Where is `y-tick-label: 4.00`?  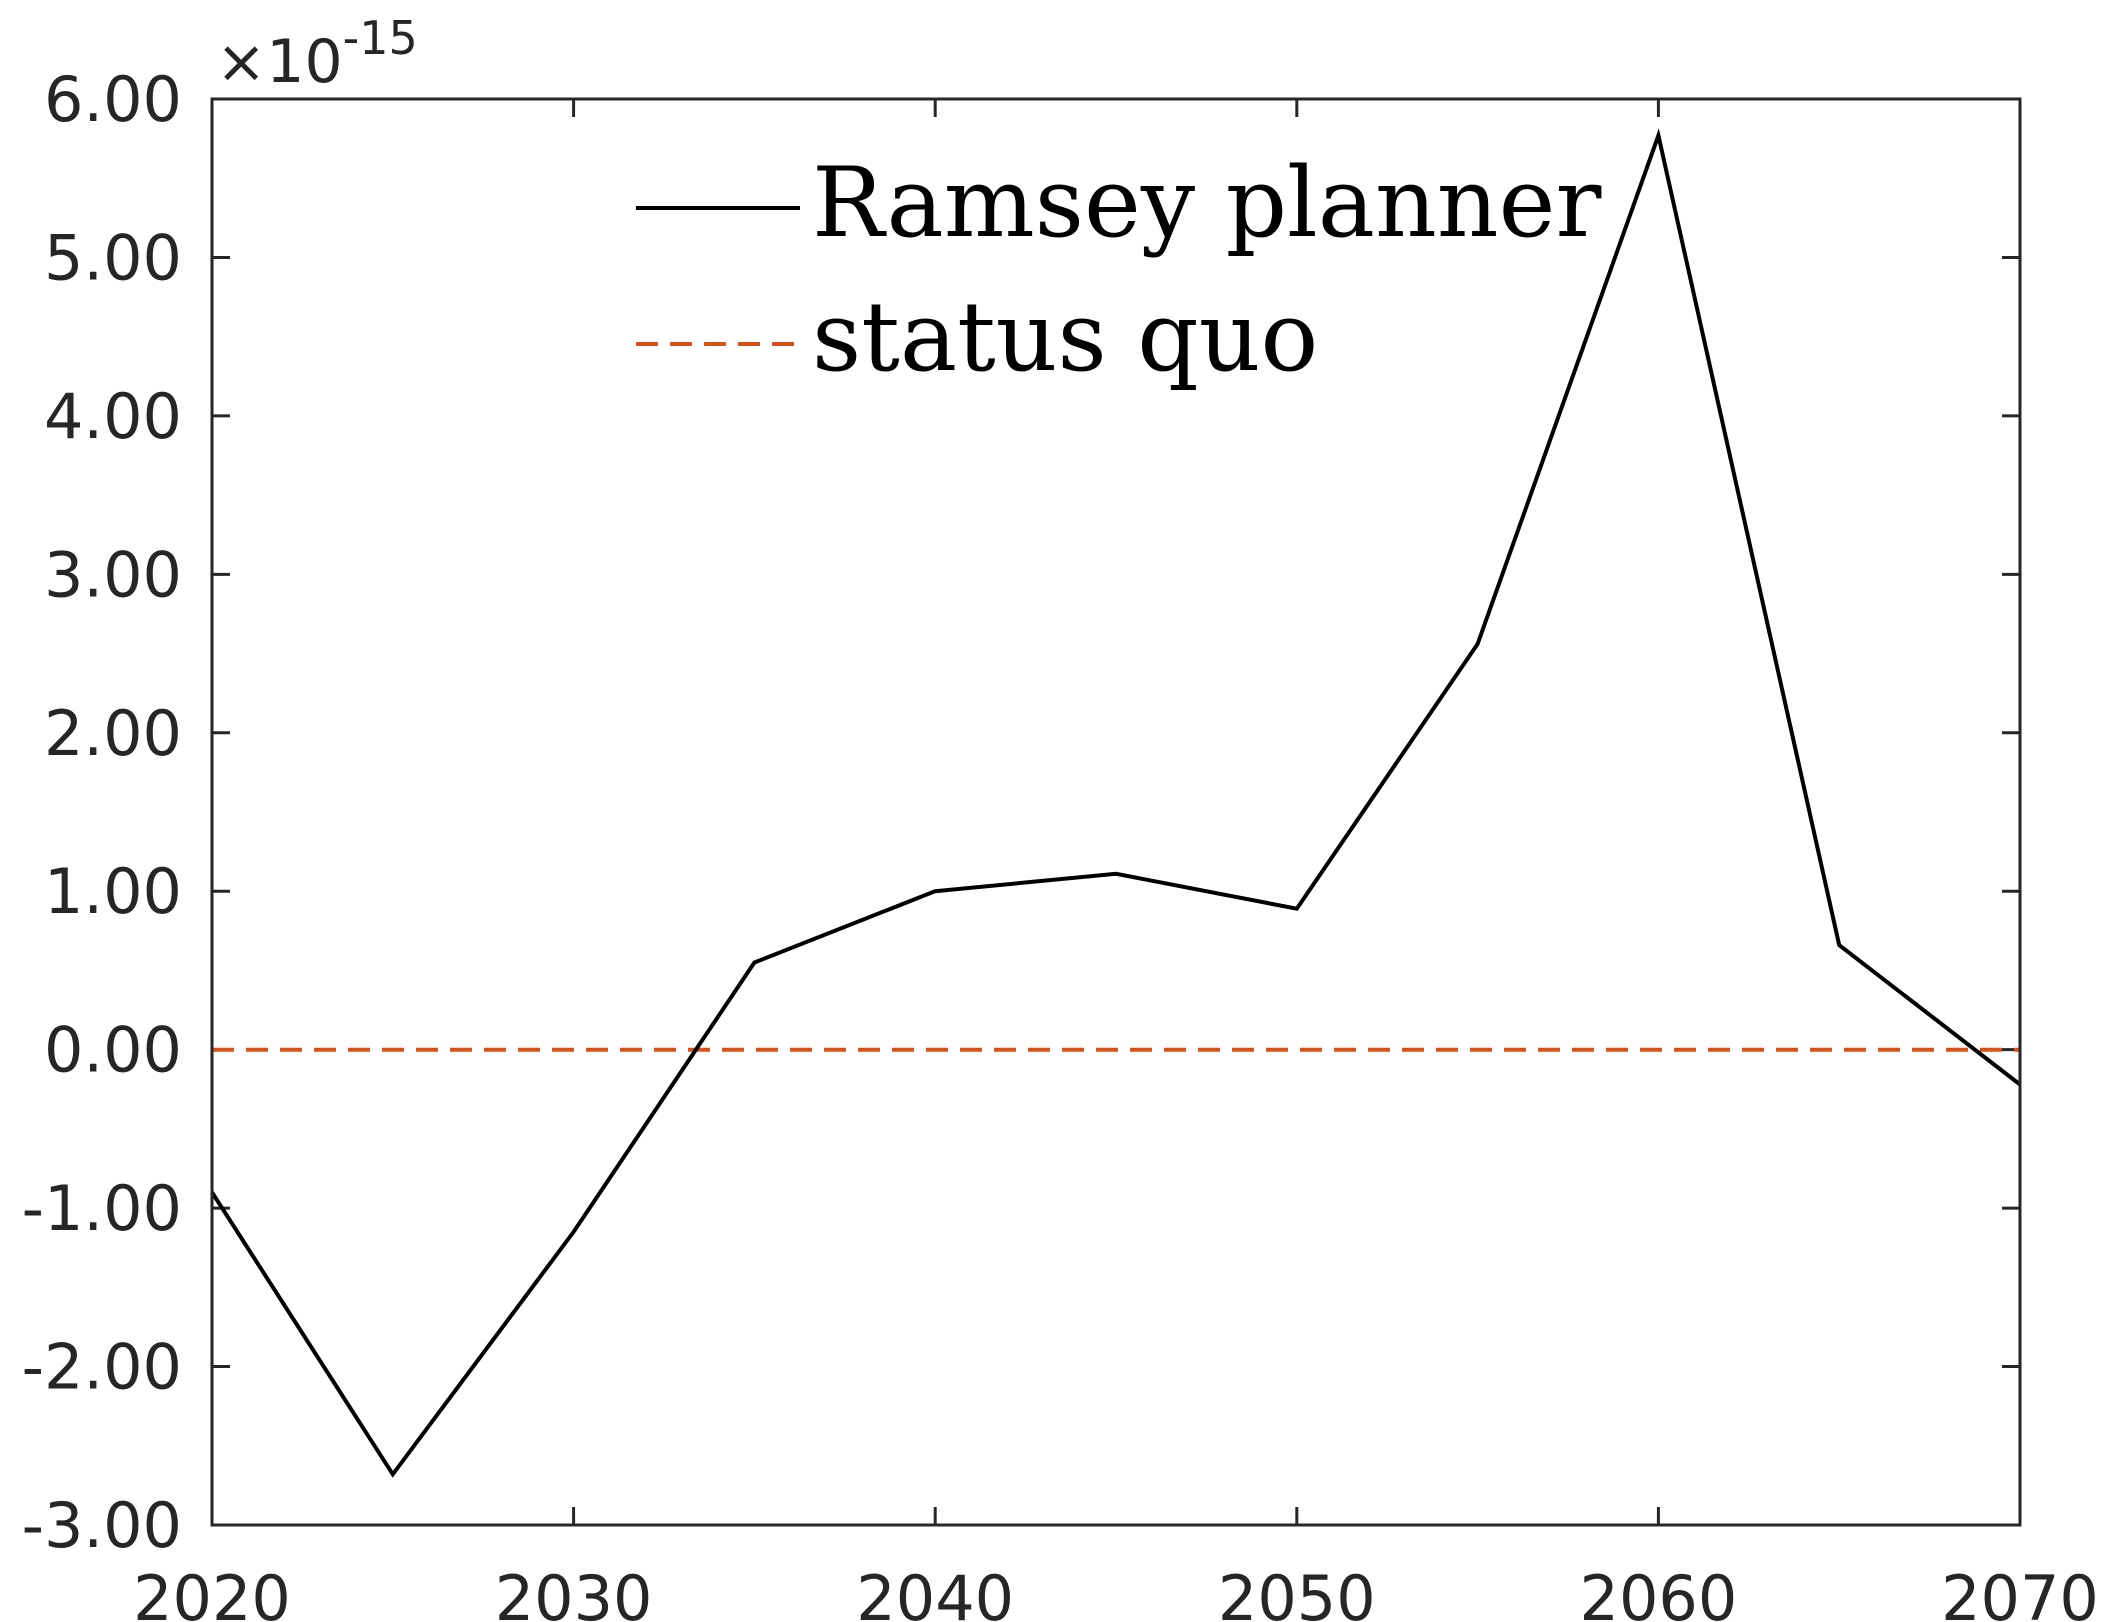 y-tick-label: 4.00 is located at coordinates (113, 416).